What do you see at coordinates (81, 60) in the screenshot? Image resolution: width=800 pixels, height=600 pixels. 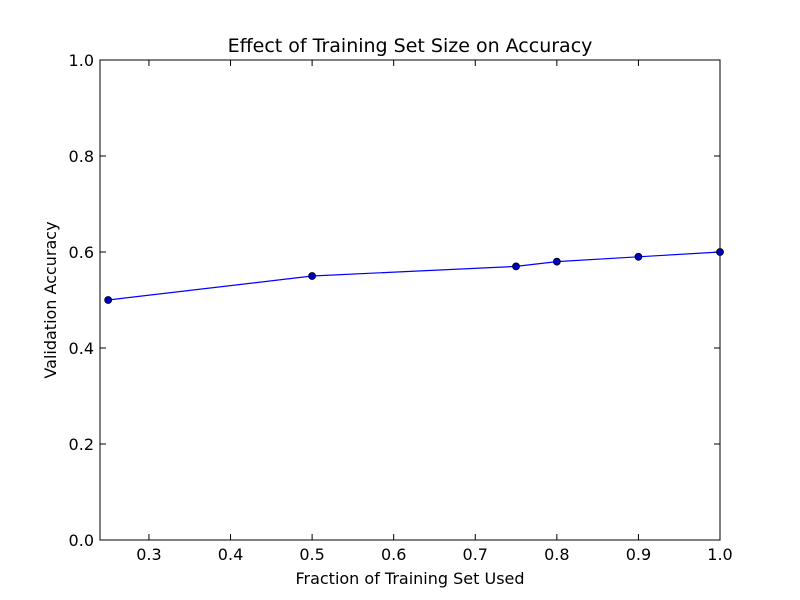 I see `y-tick-label-5: 1.0` at bounding box center [81, 60].